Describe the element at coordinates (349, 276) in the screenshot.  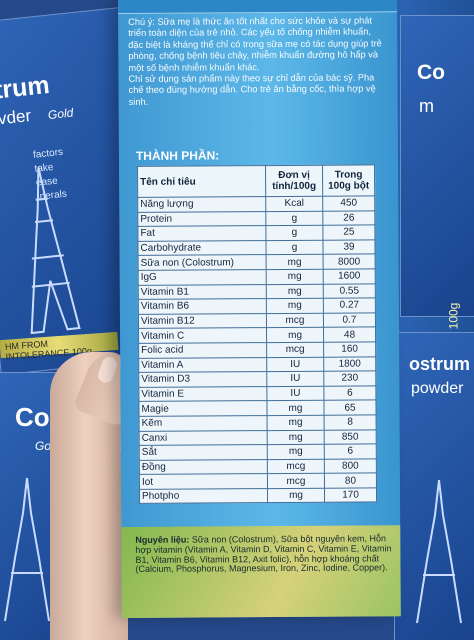
I see `nutrient-amount: 1600` at that location.